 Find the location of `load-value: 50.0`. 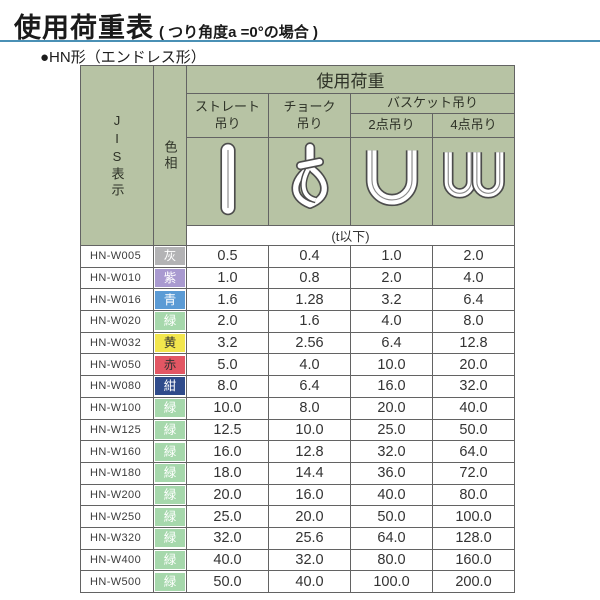

load-value: 50.0 is located at coordinates (391, 516).